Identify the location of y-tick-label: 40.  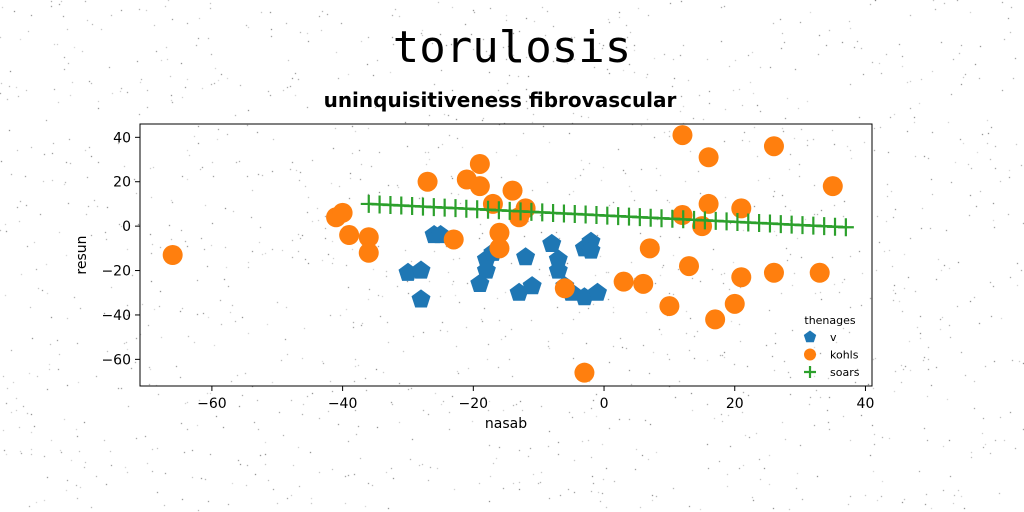
(122, 138).